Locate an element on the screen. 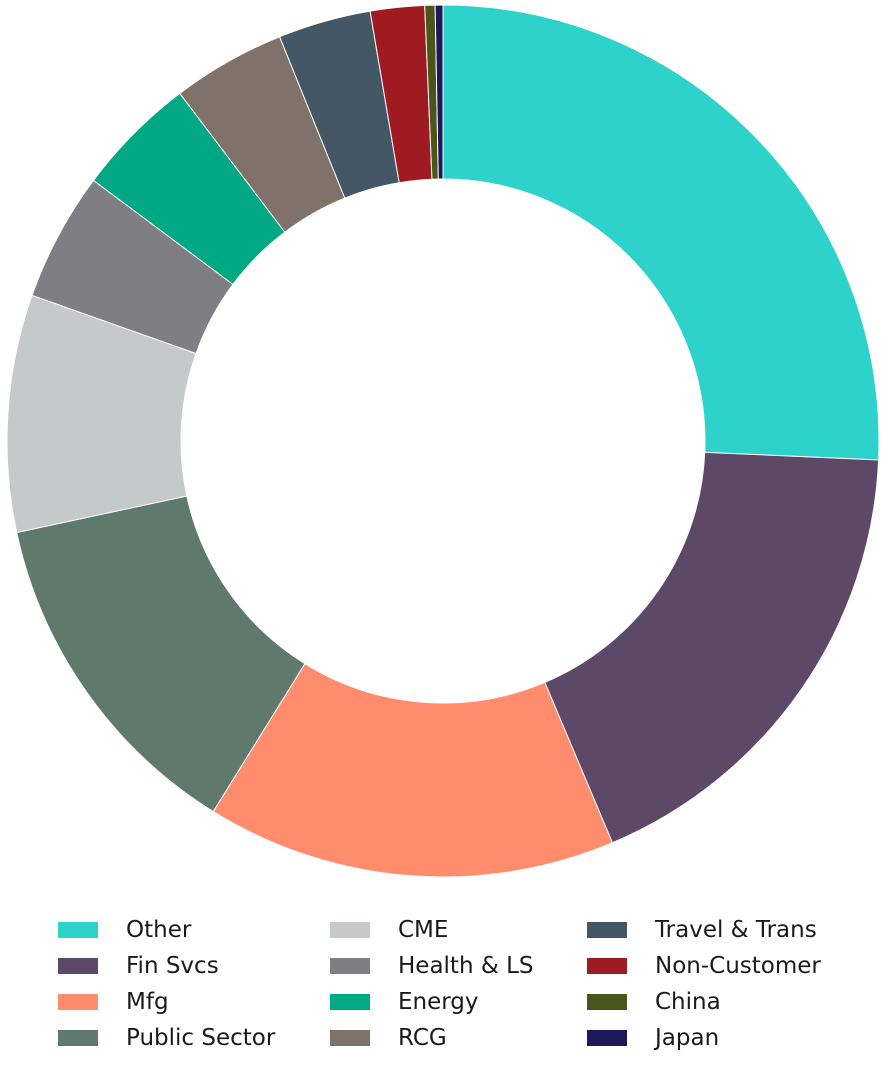 This screenshot has width=889, height=1068. slice-fin-svcs is located at coordinates (712, 647).